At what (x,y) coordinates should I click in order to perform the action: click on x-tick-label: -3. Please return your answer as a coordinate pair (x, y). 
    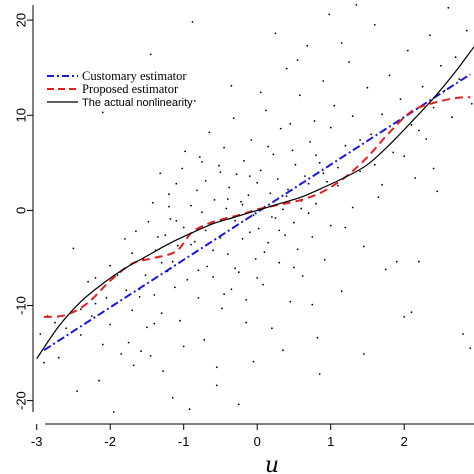
    Looking at the image, I should click on (37, 441).